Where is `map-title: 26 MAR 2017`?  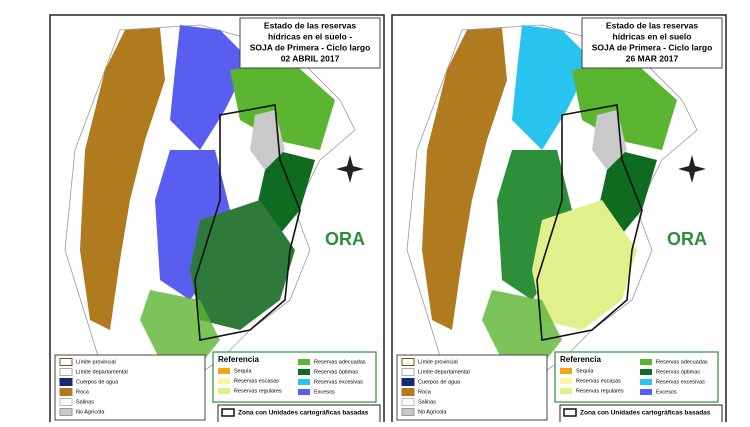 map-title: 26 MAR 2017 is located at coordinates (652, 58).